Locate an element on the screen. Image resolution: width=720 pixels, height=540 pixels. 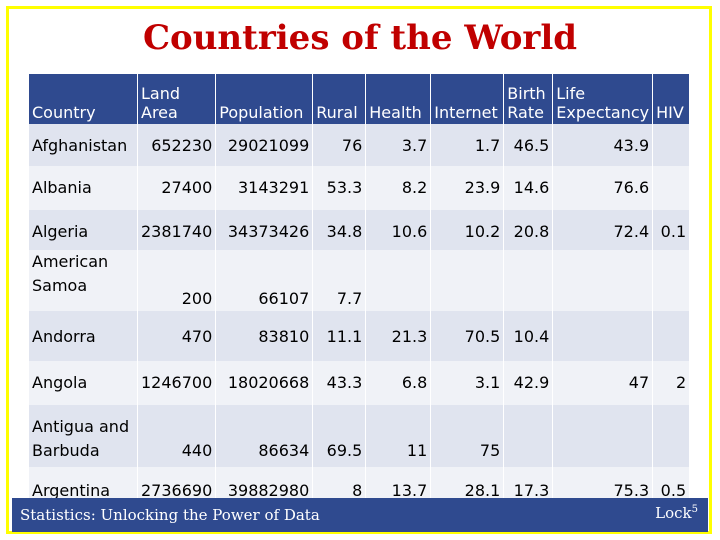
cell-rural: 34.8 is located at coordinates (339, 230).